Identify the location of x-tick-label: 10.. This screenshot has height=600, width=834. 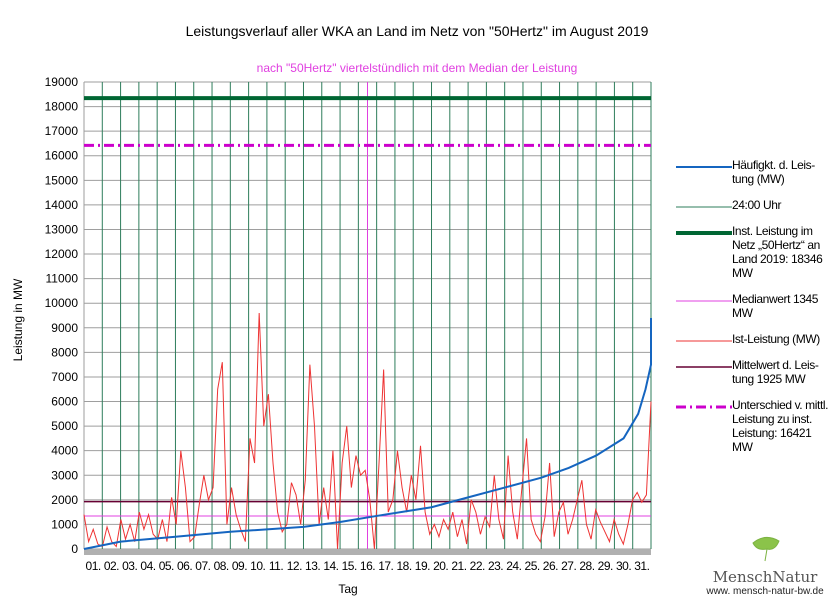
(257, 566).